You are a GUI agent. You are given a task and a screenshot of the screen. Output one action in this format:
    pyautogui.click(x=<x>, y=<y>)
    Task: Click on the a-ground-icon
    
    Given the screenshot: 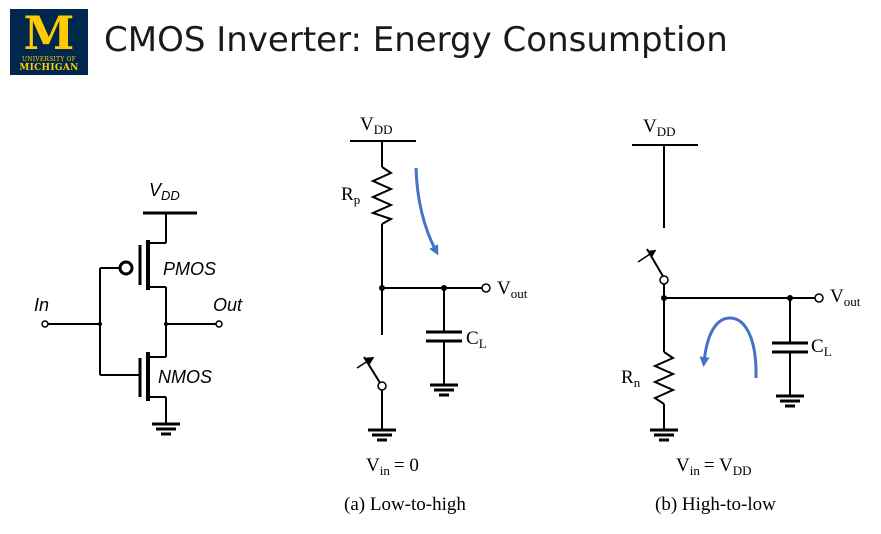 What is the action you would take?
    pyautogui.click(x=382, y=435)
    